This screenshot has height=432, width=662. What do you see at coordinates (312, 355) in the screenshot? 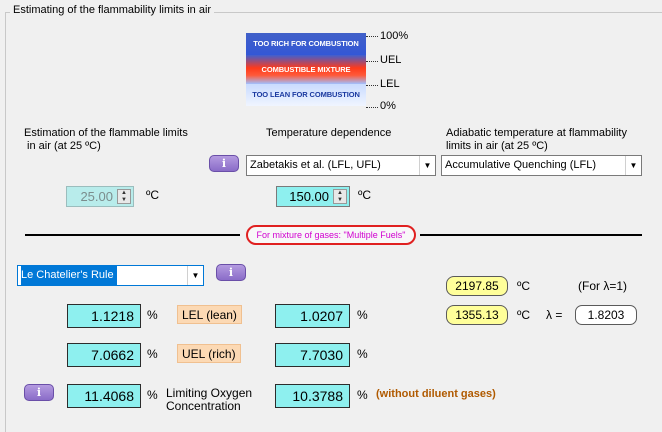
I see `uel-temp-value: 7.7030` at bounding box center [312, 355].